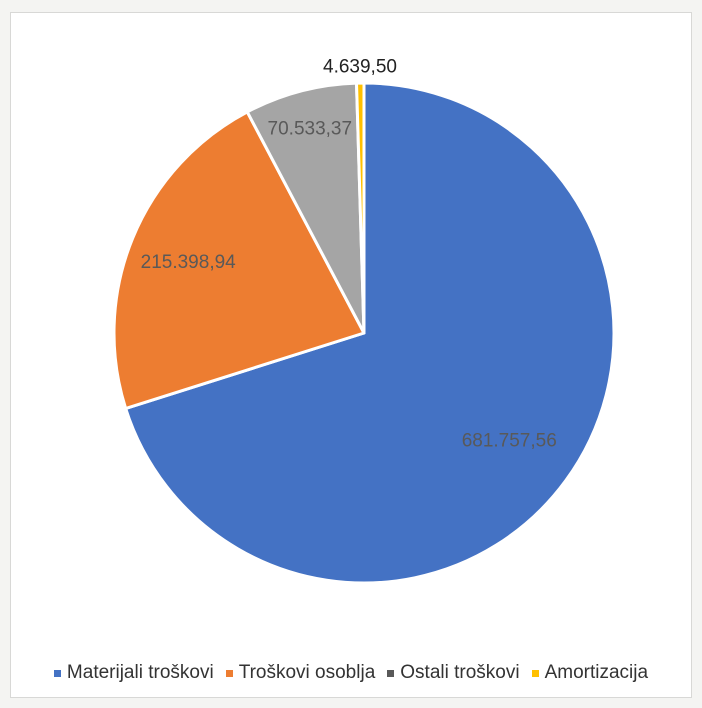 The width and height of the screenshot is (702, 708). I want to click on legend-item: Troškovi osoblja, so click(300, 673).